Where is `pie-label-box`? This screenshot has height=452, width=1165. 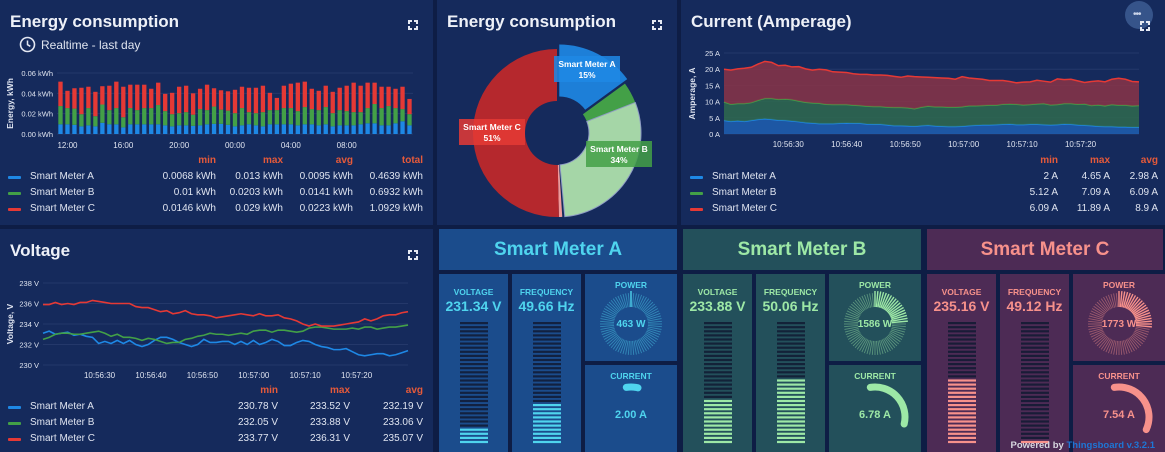
pie-label-box is located at coordinates (492, 132).